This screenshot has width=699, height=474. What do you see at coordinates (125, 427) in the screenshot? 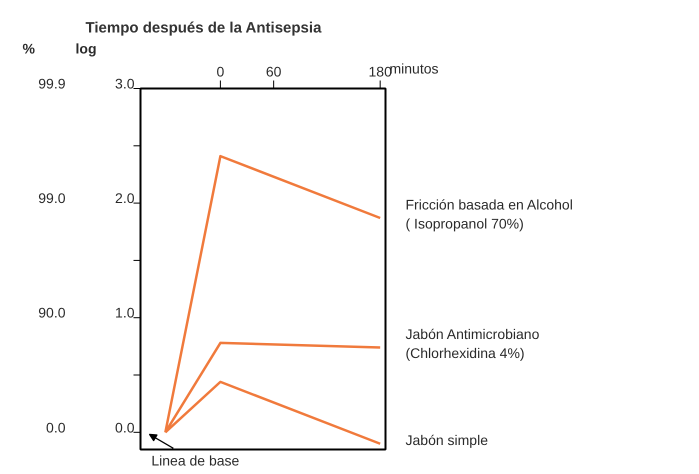
I see `y-tick-label: 0.0` at bounding box center [125, 427].